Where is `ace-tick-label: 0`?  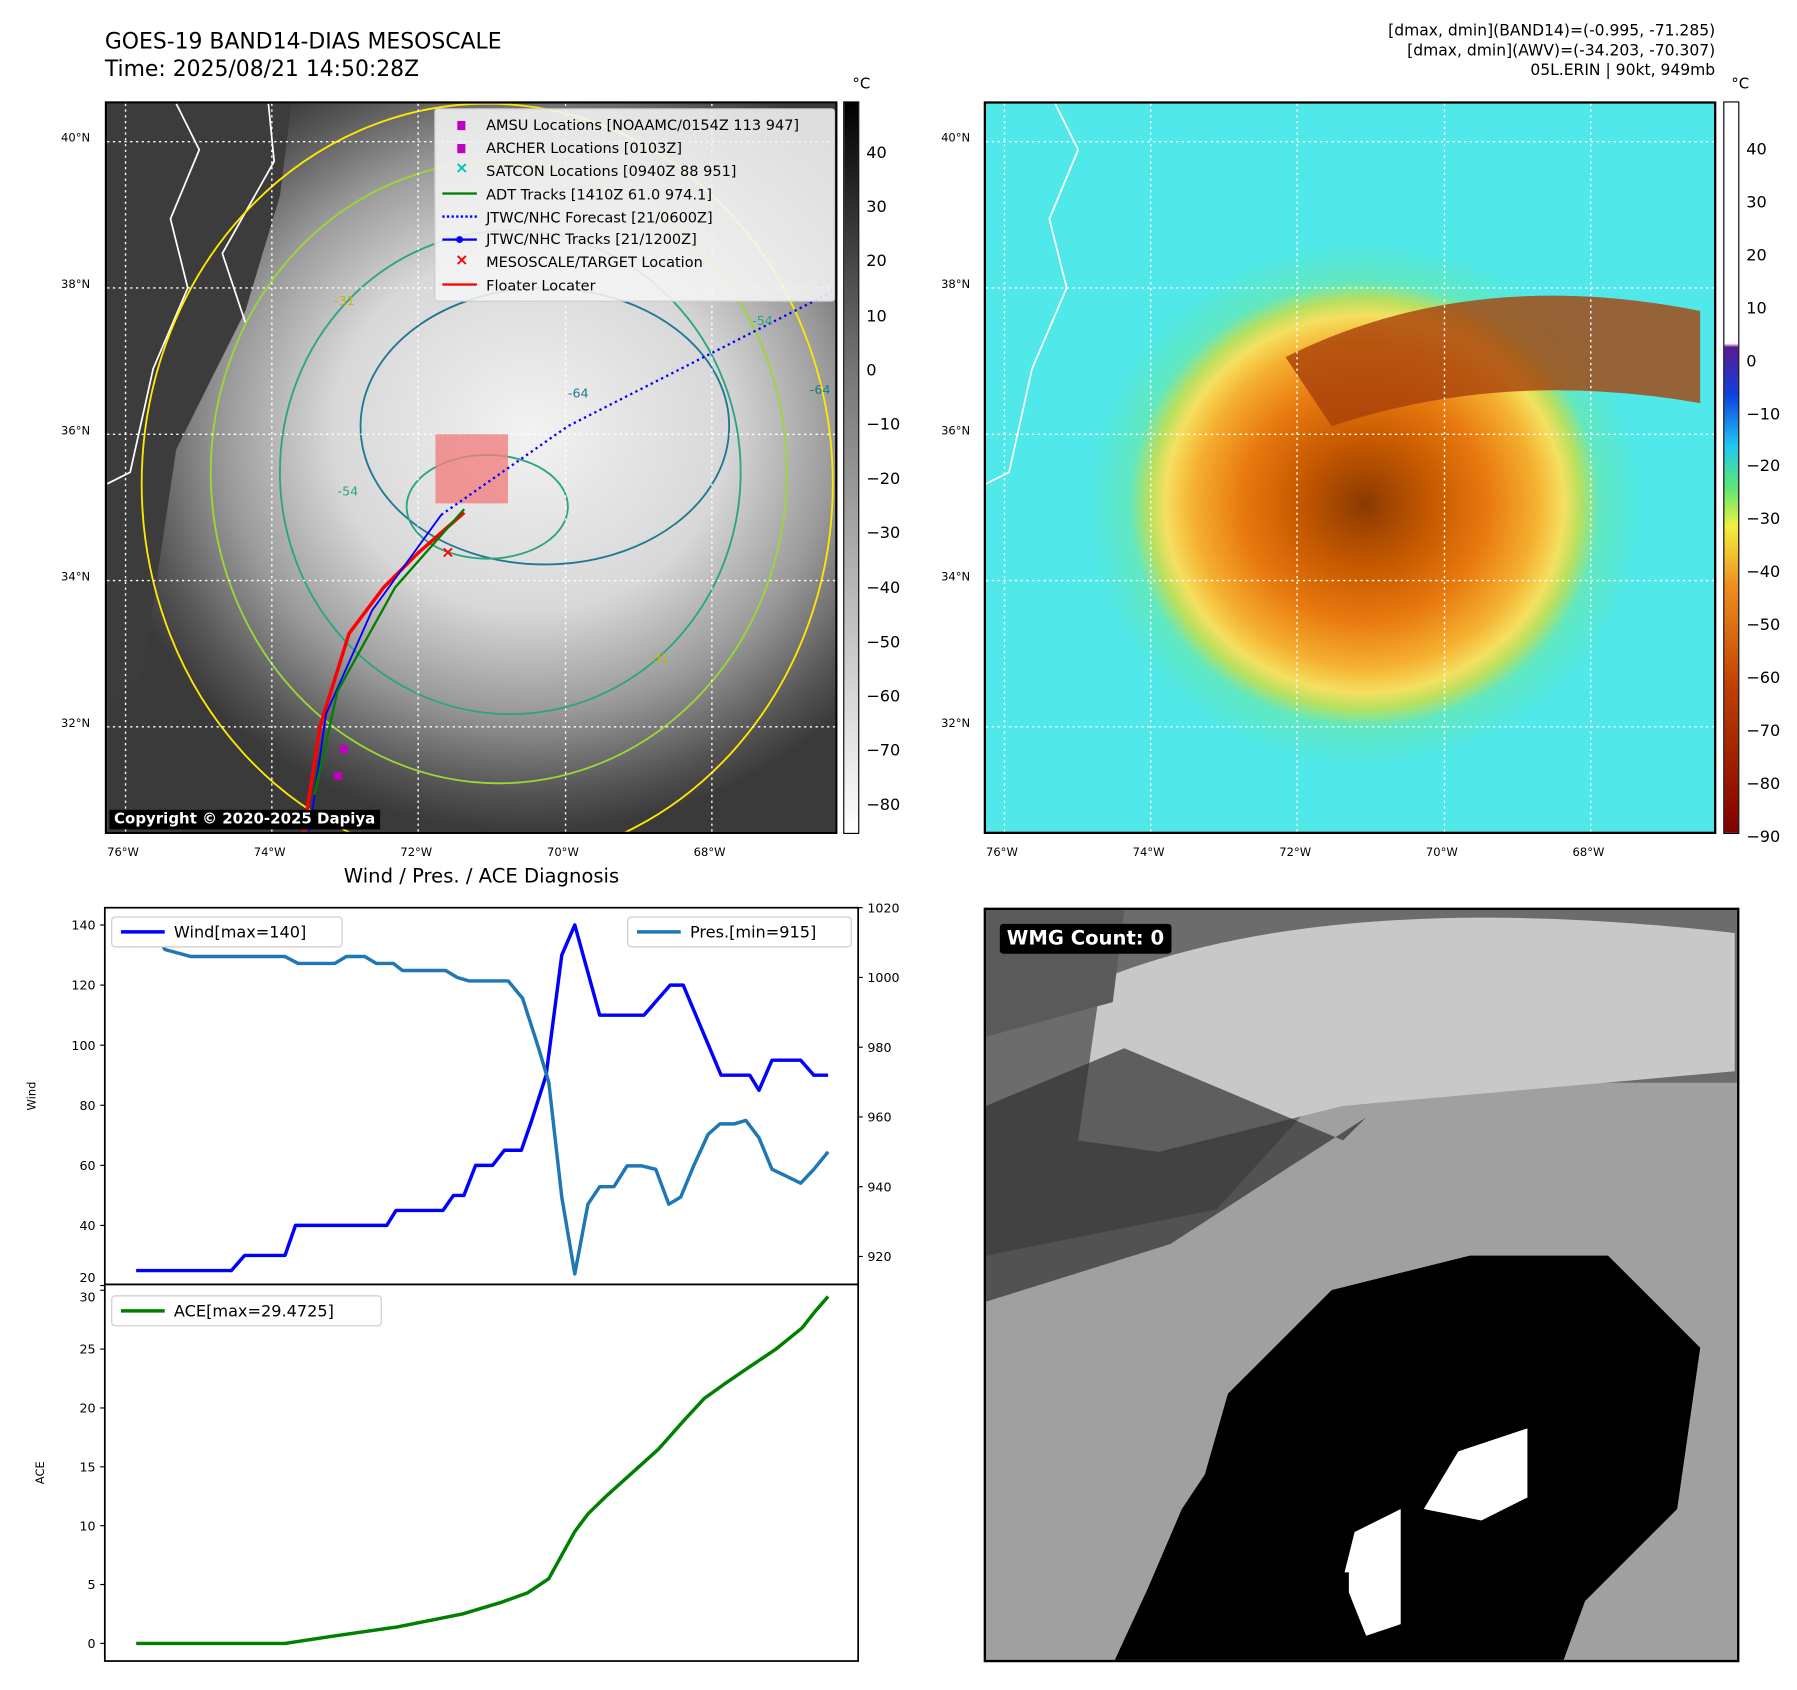 ace-tick-label: 0 is located at coordinates (92, 1643).